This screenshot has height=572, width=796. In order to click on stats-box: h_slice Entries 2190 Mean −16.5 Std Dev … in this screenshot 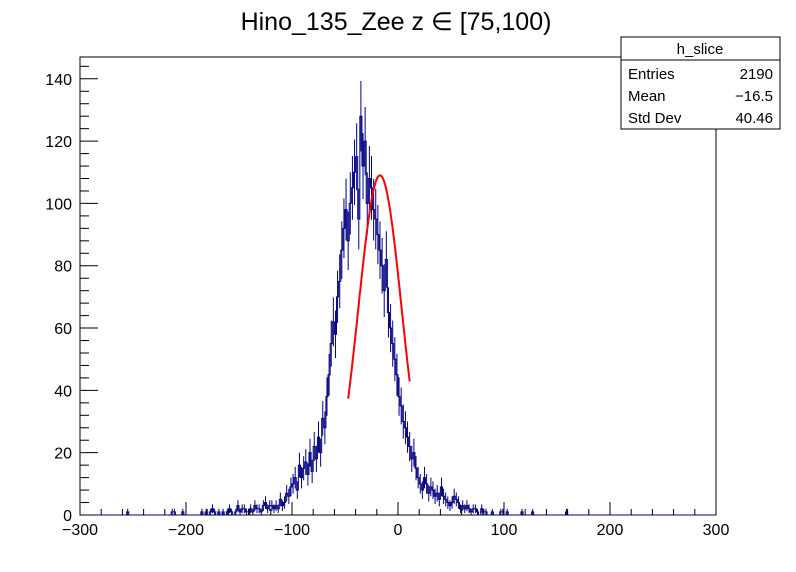, I will do `click(700, 83)`.